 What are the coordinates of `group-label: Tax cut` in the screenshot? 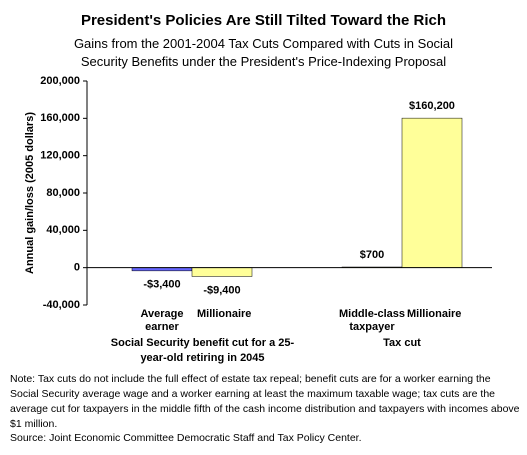 It's located at (402, 343).